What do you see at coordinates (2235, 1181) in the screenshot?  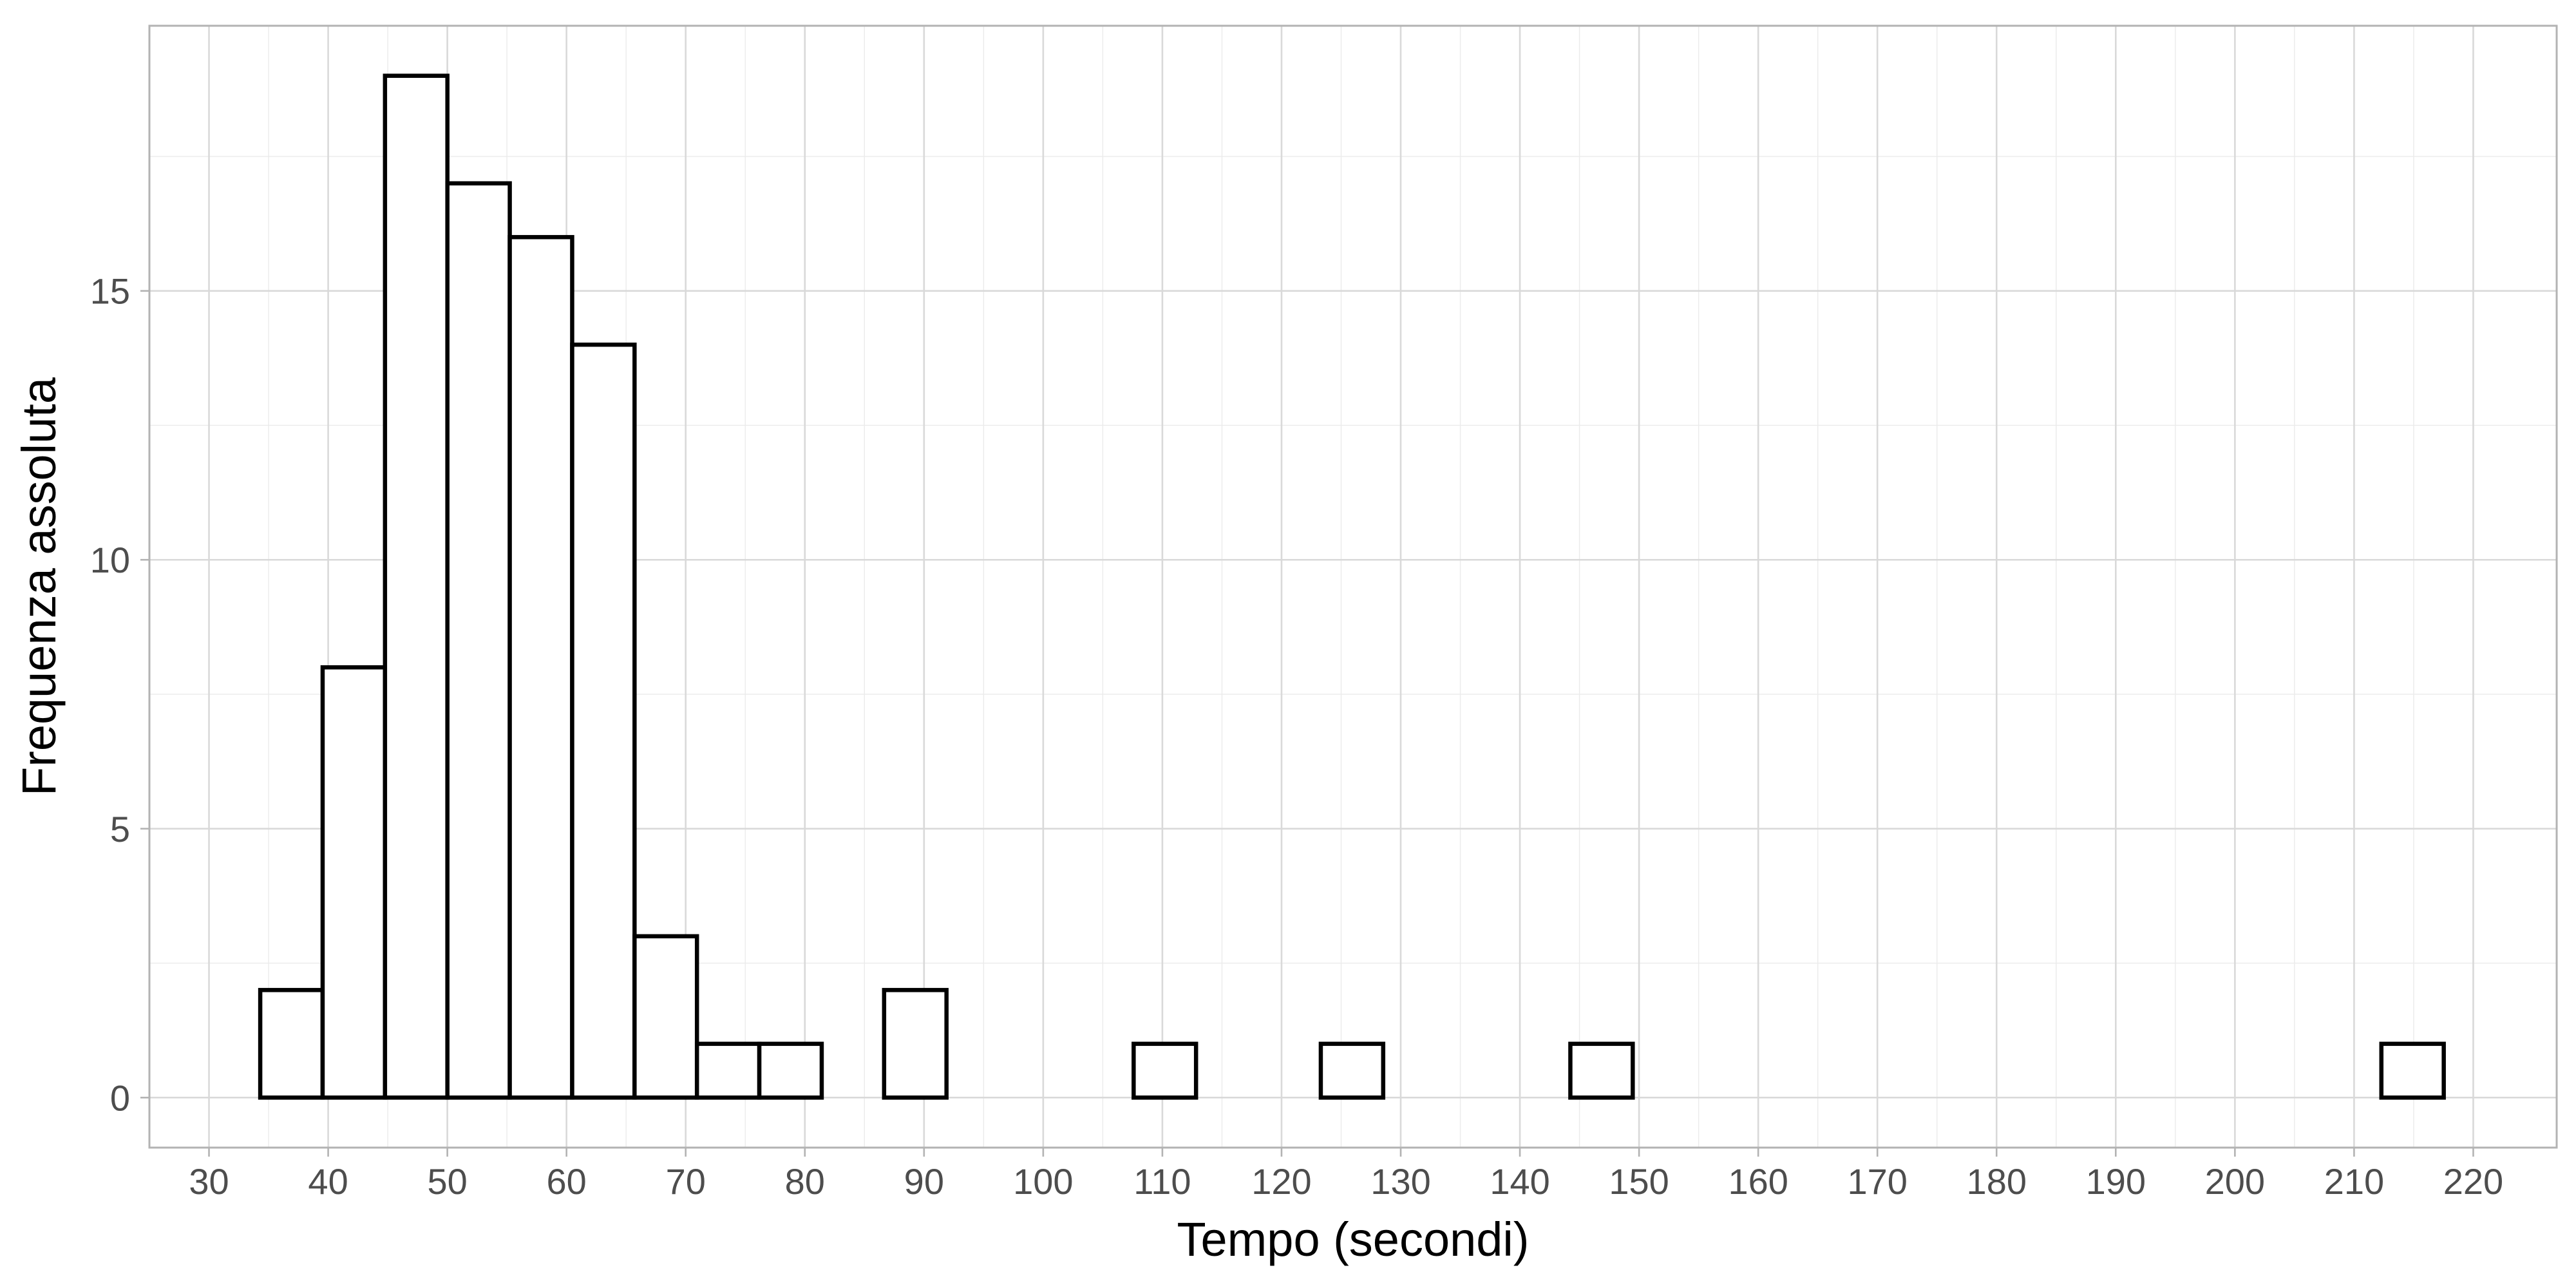 I see `x-tick-label: 200` at bounding box center [2235, 1181].